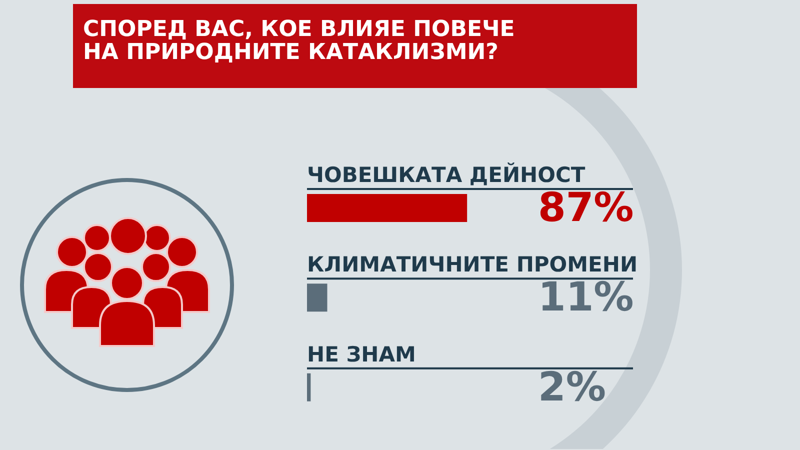 This screenshot has height=450, width=800. Describe the element at coordinates (472, 264) in the screenshot. I see `y-tick-label: КЛИМАТИЧНИТЕ ПРОМЕНИ` at that location.